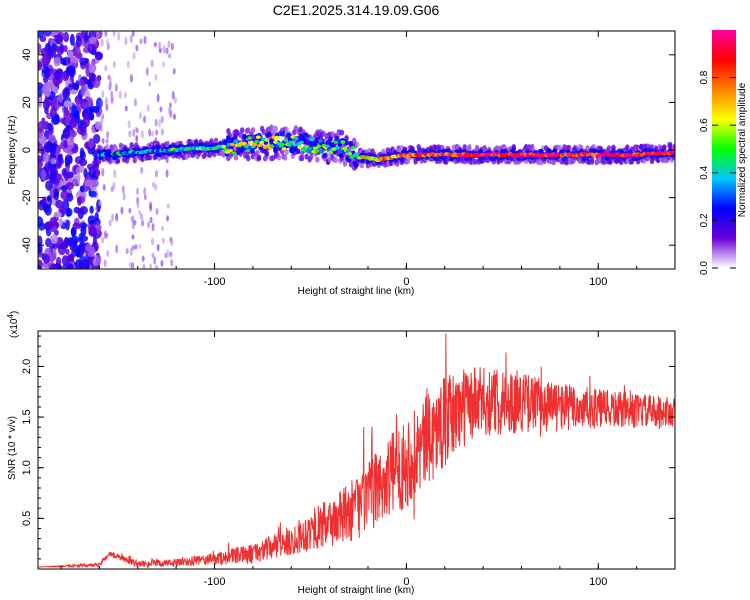  I want to click on spectrogram-xtick-label: 100, so click(598, 282).